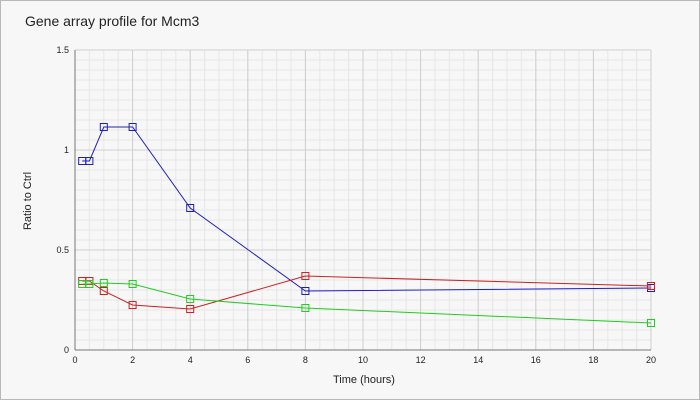 This screenshot has height=400, width=700. I want to click on y-tick-label: 1.5, so click(62, 50).